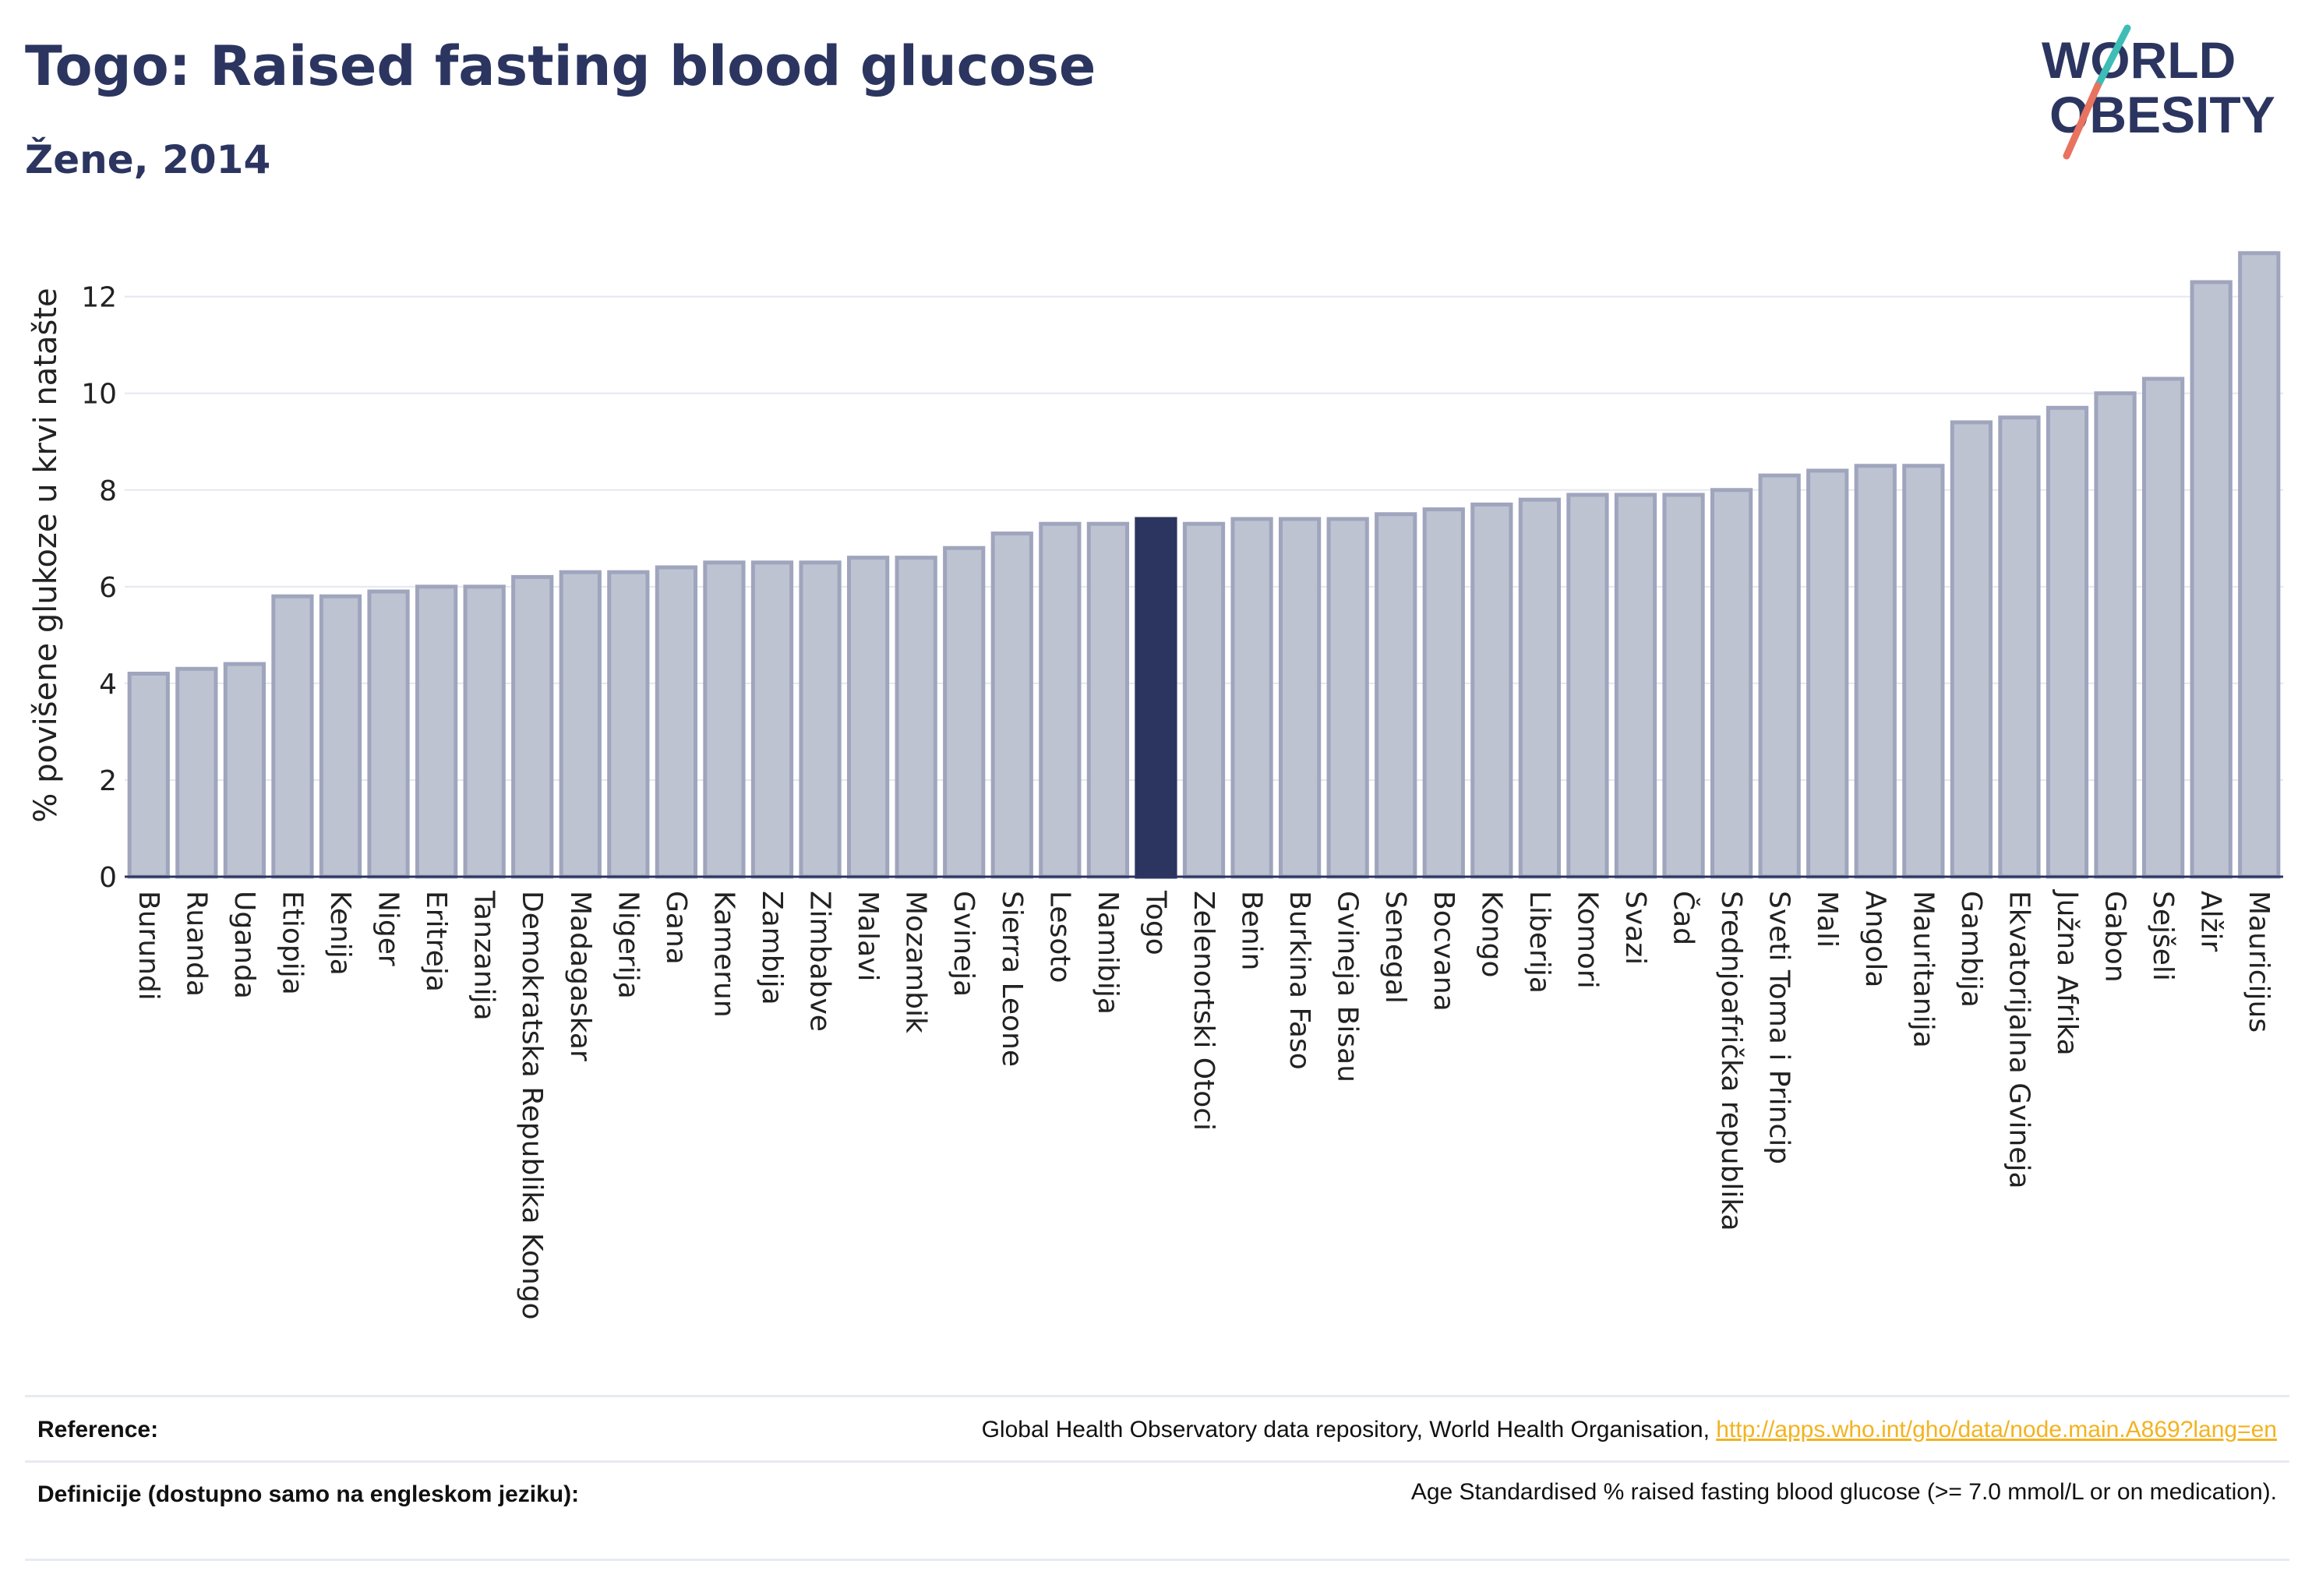 The image size is (2305, 1596). Describe the element at coordinates (1157, 1396) in the screenshot. I see `footer-rule-top` at that location.